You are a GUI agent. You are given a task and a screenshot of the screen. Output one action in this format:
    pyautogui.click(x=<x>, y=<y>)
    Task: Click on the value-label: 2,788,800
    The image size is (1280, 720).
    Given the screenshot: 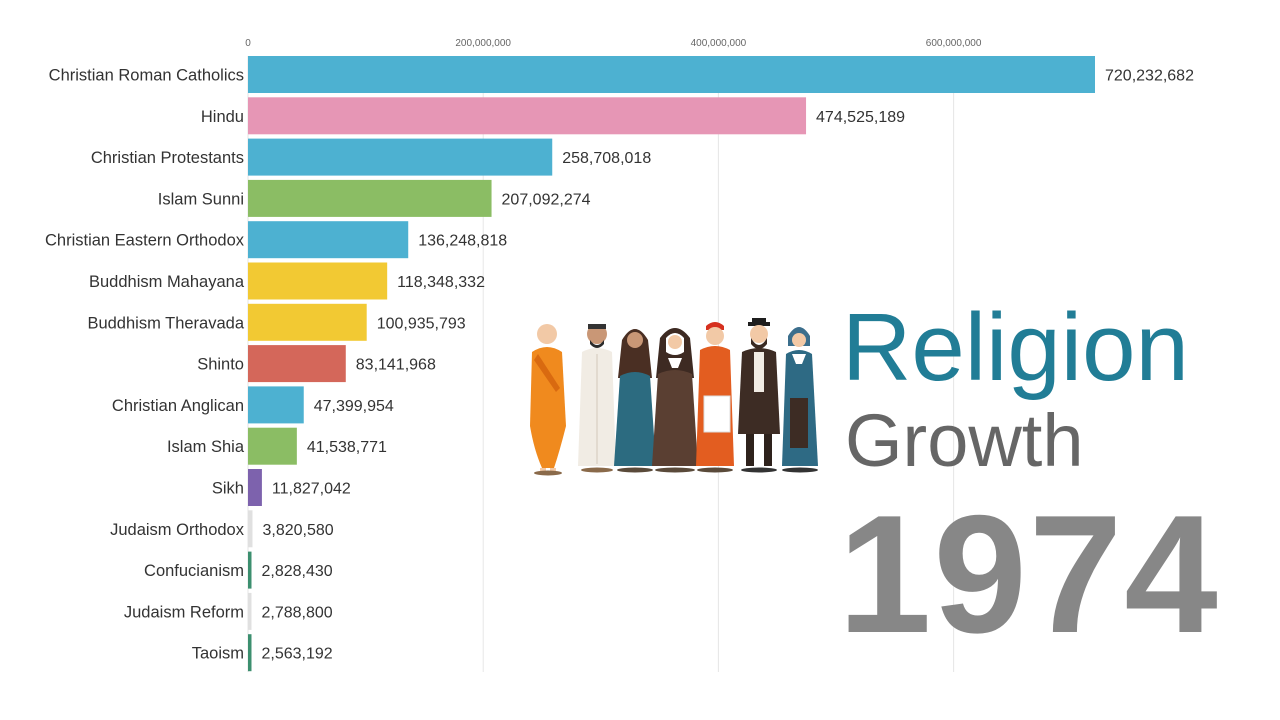 What is the action you would take?
    pyautogui.click(x=297, y=612)
    